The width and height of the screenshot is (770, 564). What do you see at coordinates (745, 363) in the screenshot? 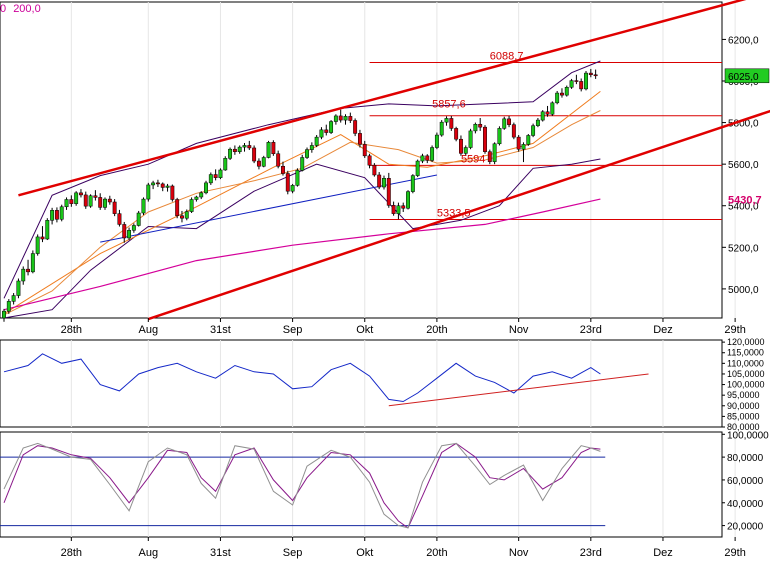
I see `momentum-tick-label: 110,0000` at bounding box center [745, 363].